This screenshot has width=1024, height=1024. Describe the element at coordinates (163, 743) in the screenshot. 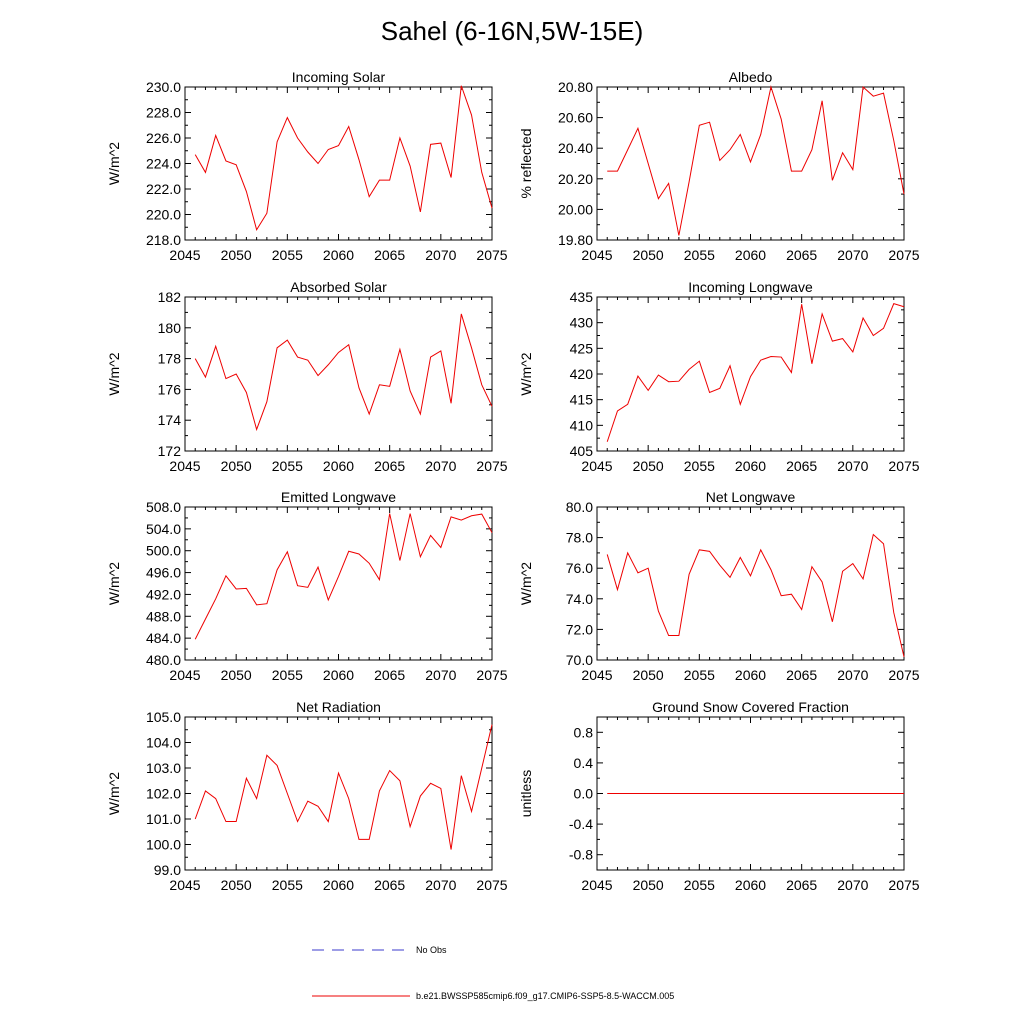

I see `y-tick-label: 104.0` at that location.